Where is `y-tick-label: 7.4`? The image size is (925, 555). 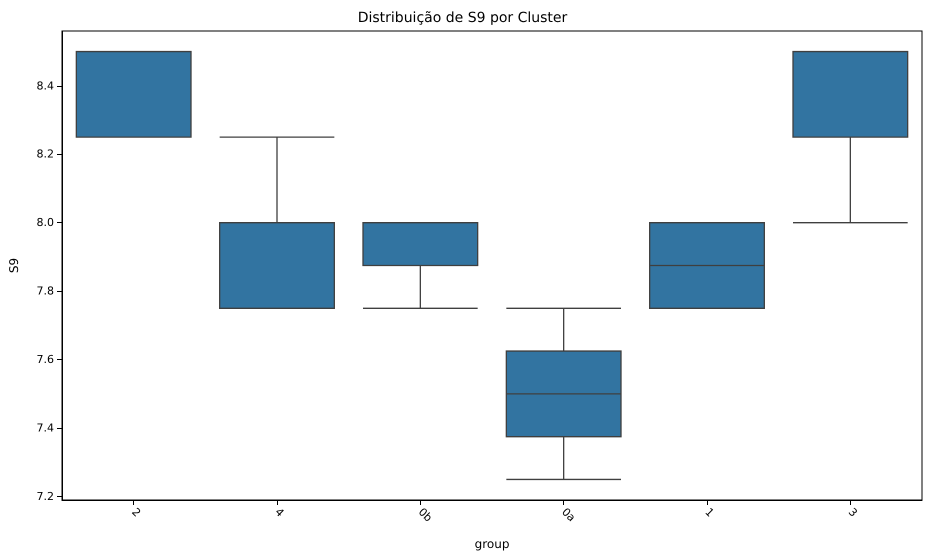 y-tick-label: 7.4 is located at coordinates (45, 428).